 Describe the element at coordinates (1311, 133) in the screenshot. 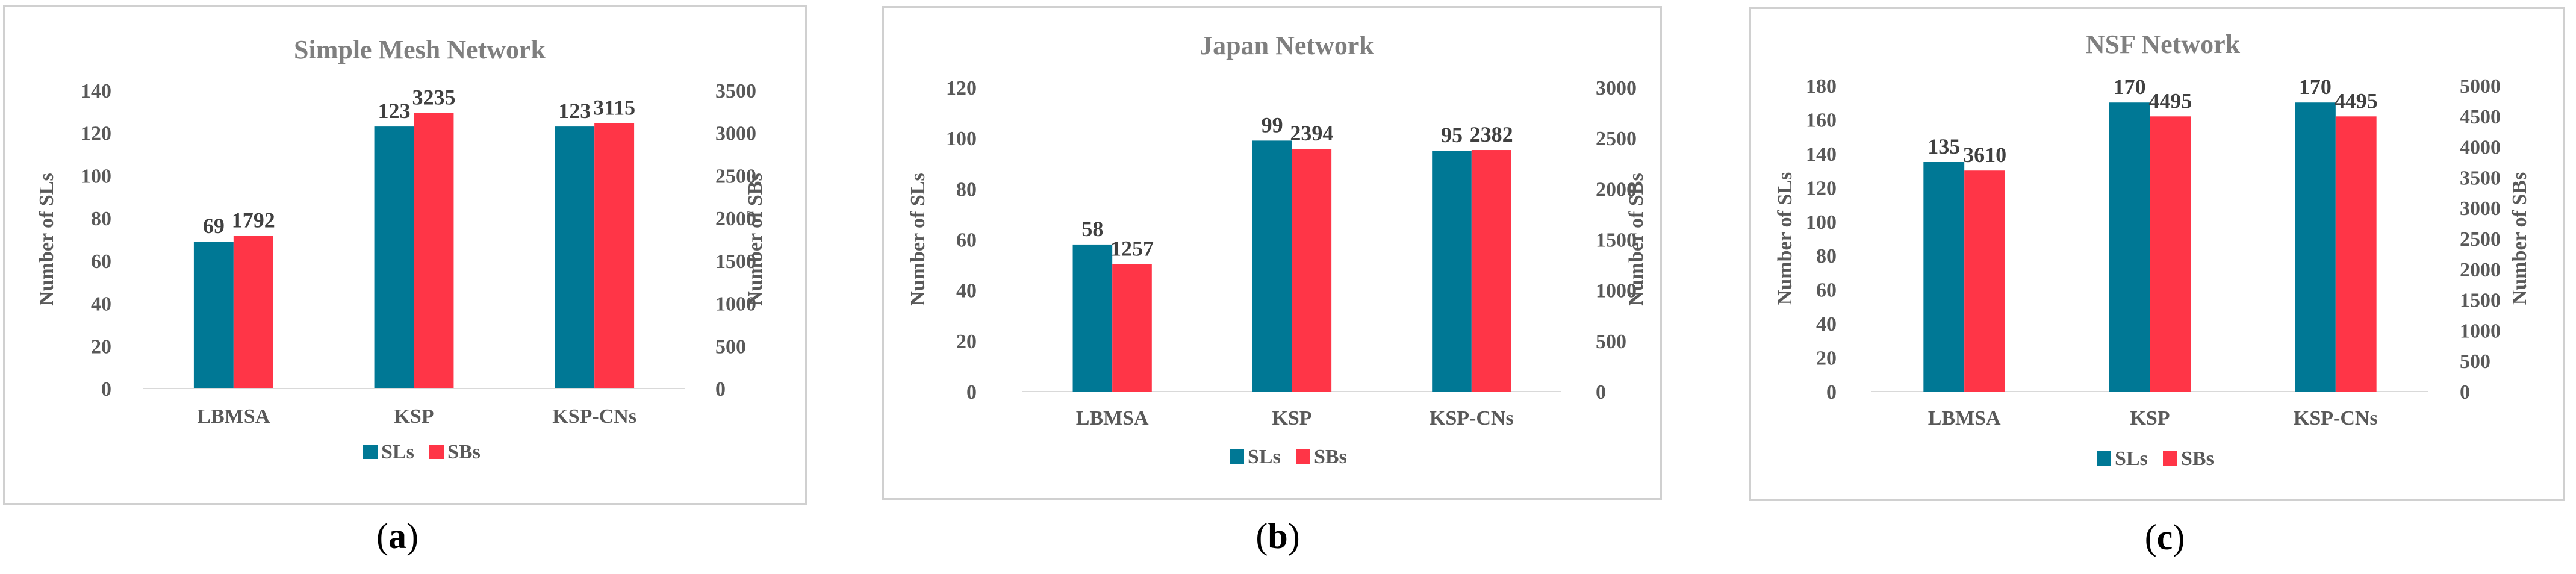

I see `data-label: 2394` at that location.